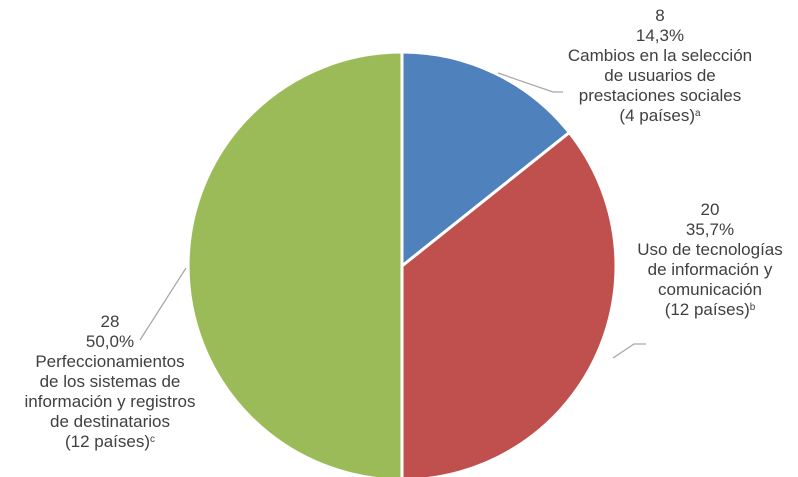 The width and height of the screenshot is (798, 477). I want to click on slice-name-line-3: comunicación, so click(710, 289).